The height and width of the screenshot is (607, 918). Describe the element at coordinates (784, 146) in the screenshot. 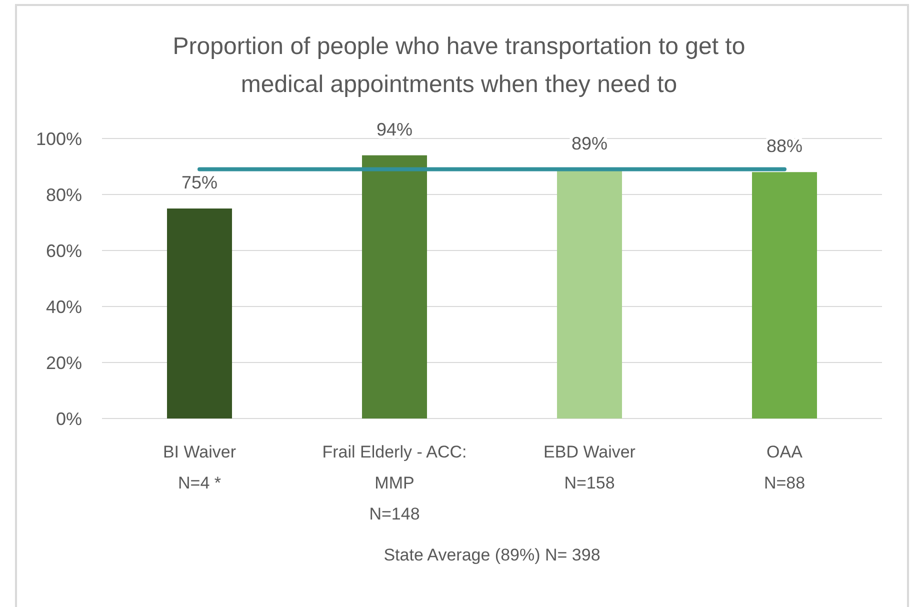

I see `data-label: 88%` at that location.